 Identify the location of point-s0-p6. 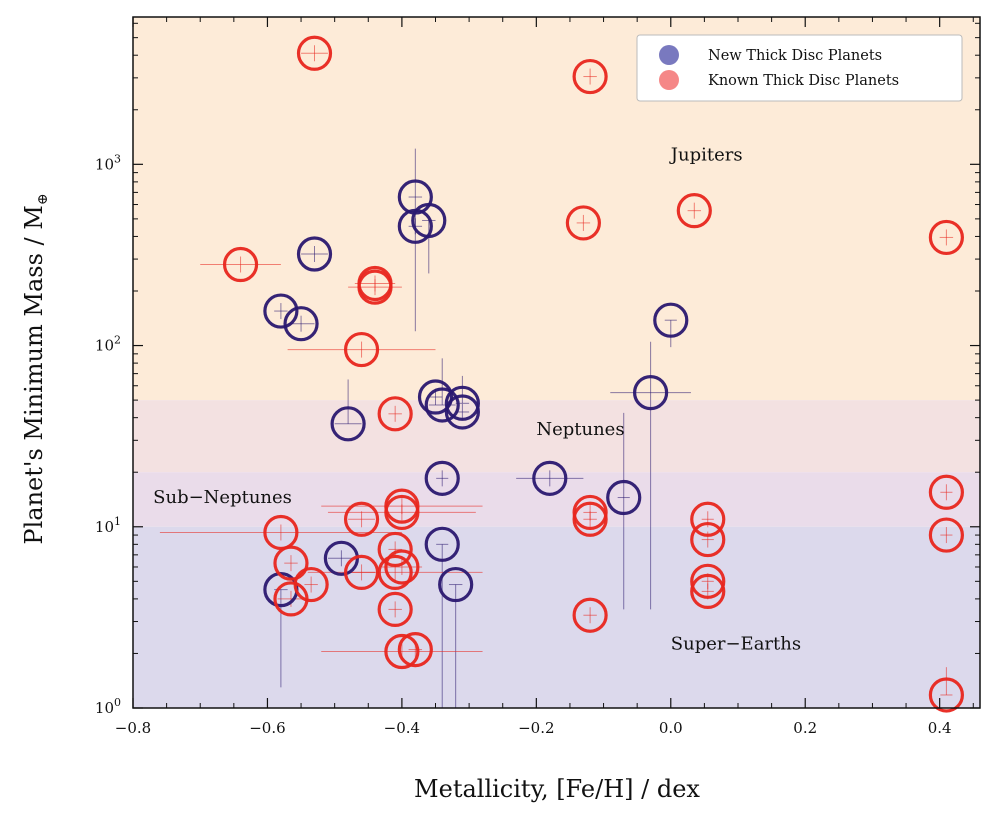
(671, 320).